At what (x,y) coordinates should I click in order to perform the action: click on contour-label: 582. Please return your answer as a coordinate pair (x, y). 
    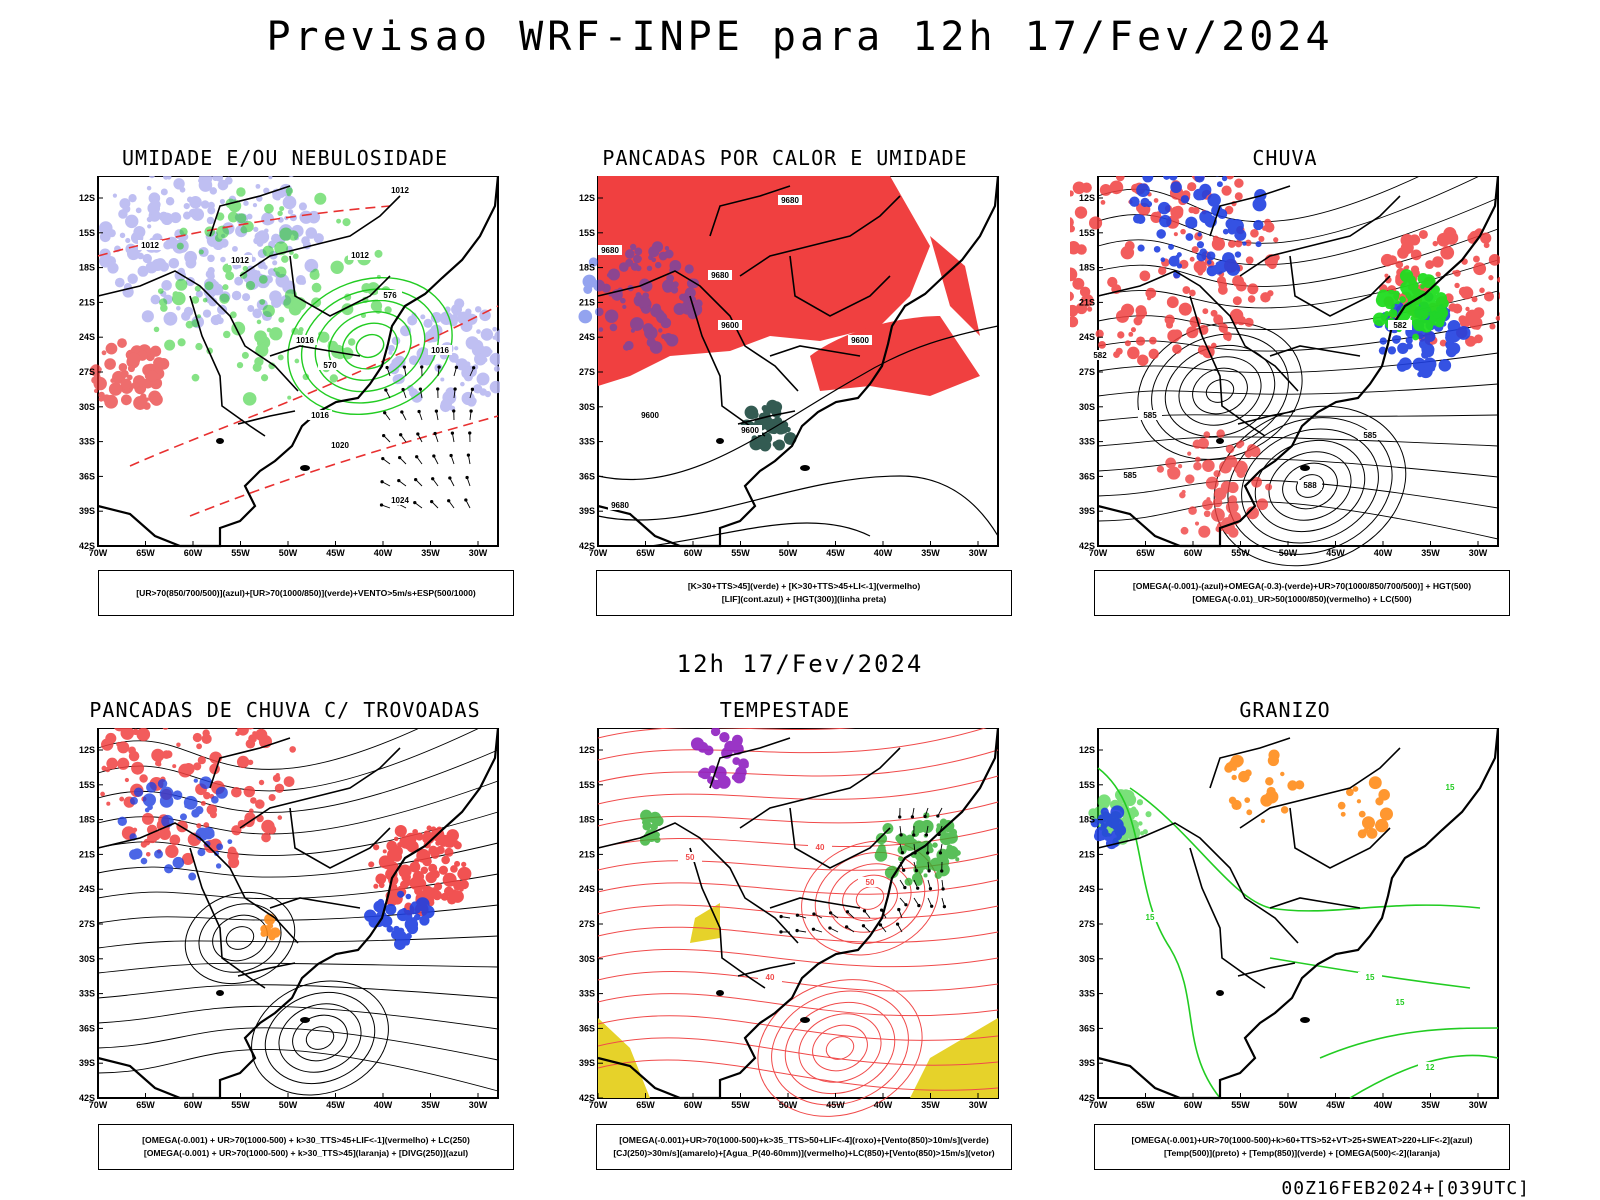
    Looking at the image, I should click on (1100, 355).